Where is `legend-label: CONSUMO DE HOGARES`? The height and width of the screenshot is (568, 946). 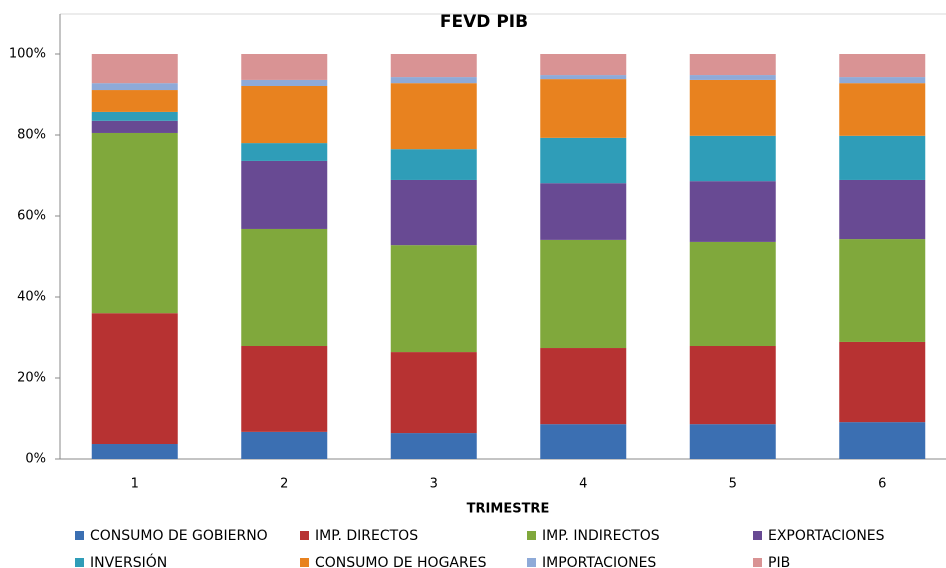 legend-label: CONSUMO DE HOGARES is located at coordinates (401, 561).